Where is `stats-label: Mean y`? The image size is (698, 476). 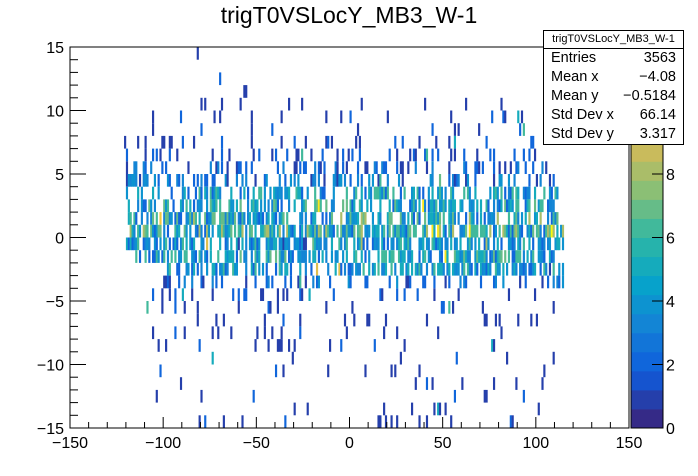
stats-label: Mean y is located at coordinates (575, 96).